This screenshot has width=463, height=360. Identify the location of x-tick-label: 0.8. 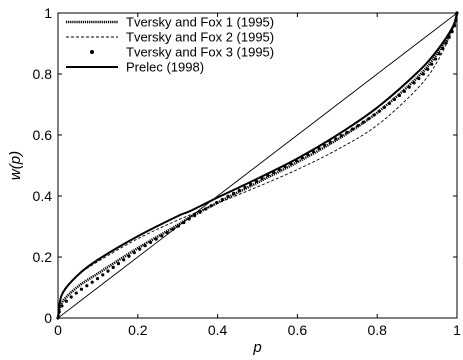
(377, 330).